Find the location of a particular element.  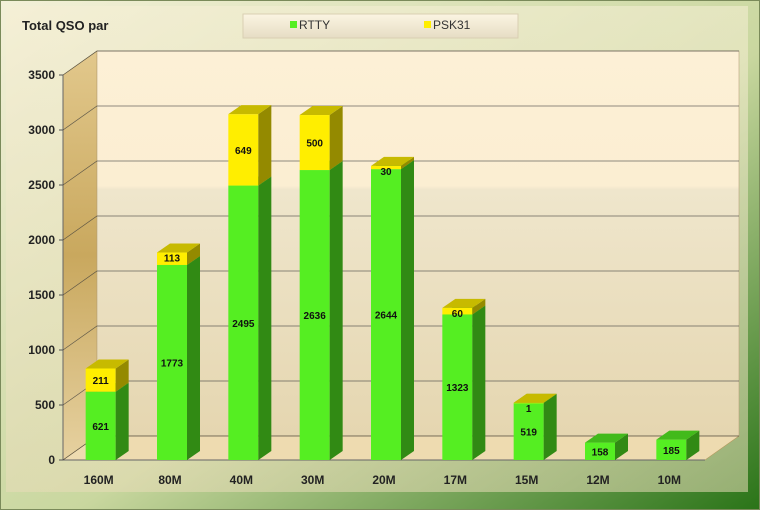

bar-psk31-80m: 113 is located at coordinates (178, 254).